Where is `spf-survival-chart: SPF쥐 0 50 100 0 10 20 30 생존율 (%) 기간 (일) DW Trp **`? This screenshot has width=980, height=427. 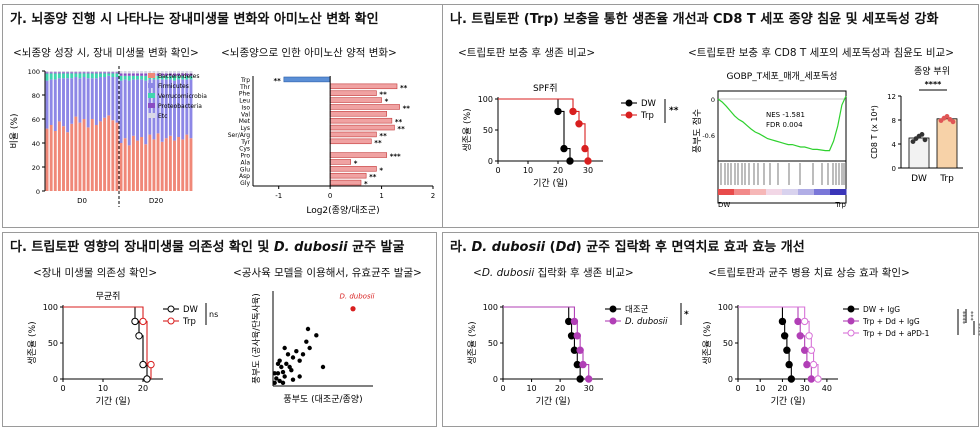 spf-survival-chart: SPF쥐 0 50 100 0 10 20 30 생존율 (%) 기간 (일) DW Trp ** is located at coordinates (570, 136).